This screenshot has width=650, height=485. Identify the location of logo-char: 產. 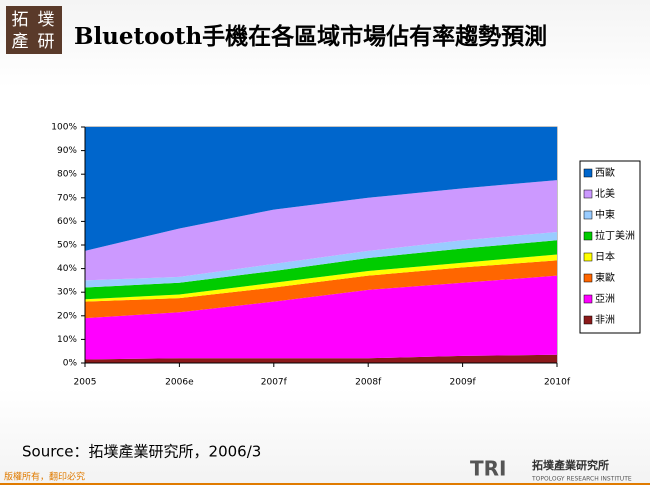
(20, 42).